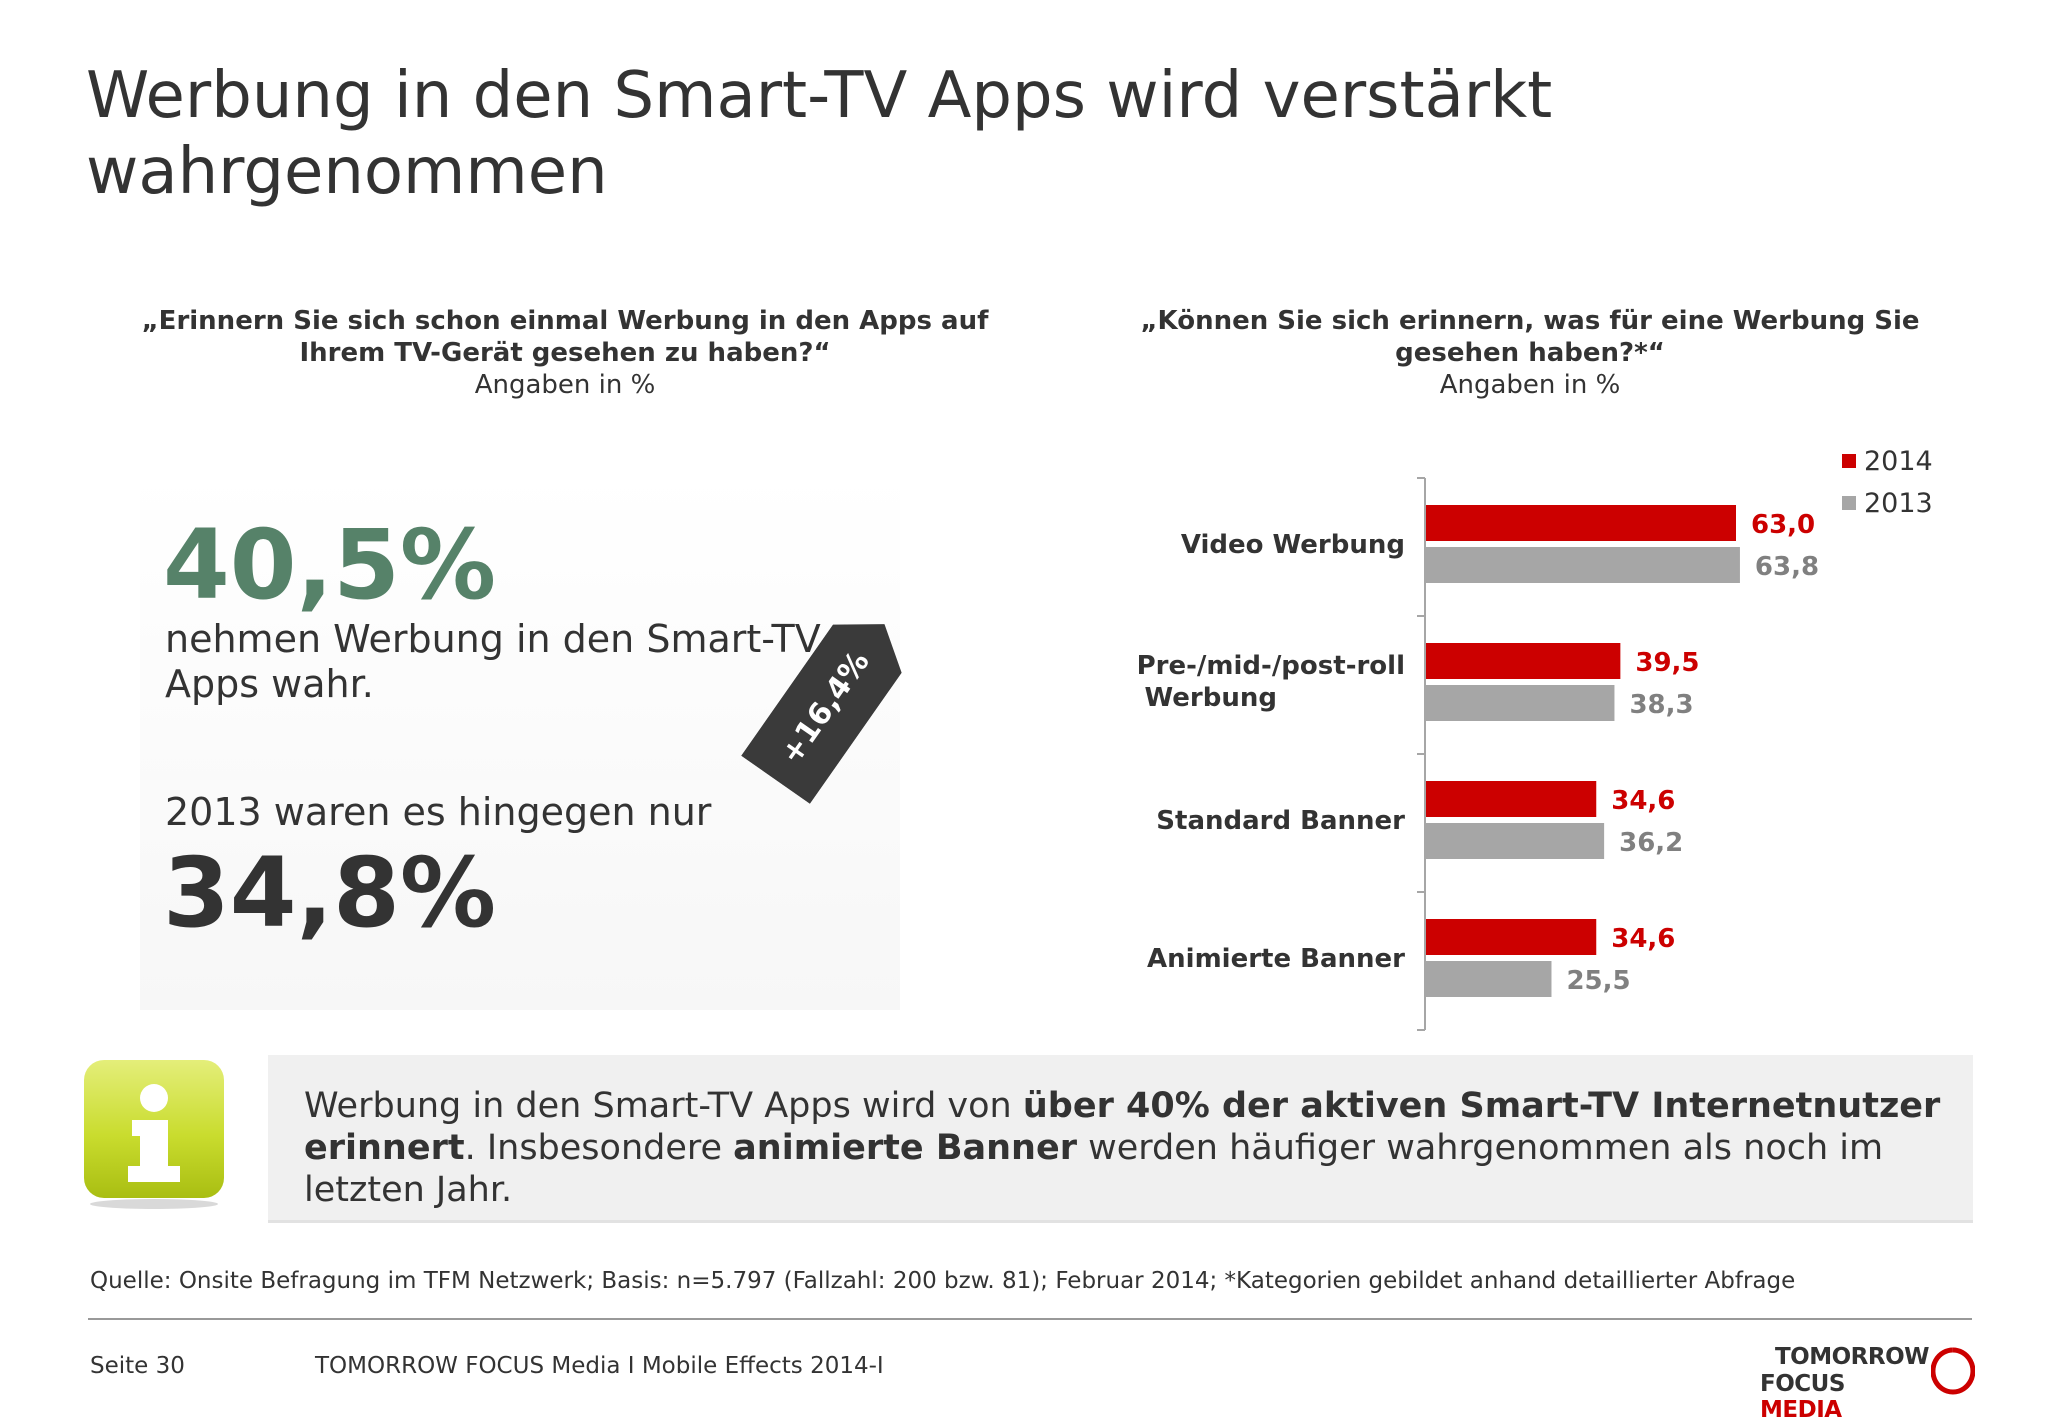  What do you see at coordinates (1667, 663) in the screenshot?
I see `data-label-2014: 39,5` at bounding box center [1667, 663].